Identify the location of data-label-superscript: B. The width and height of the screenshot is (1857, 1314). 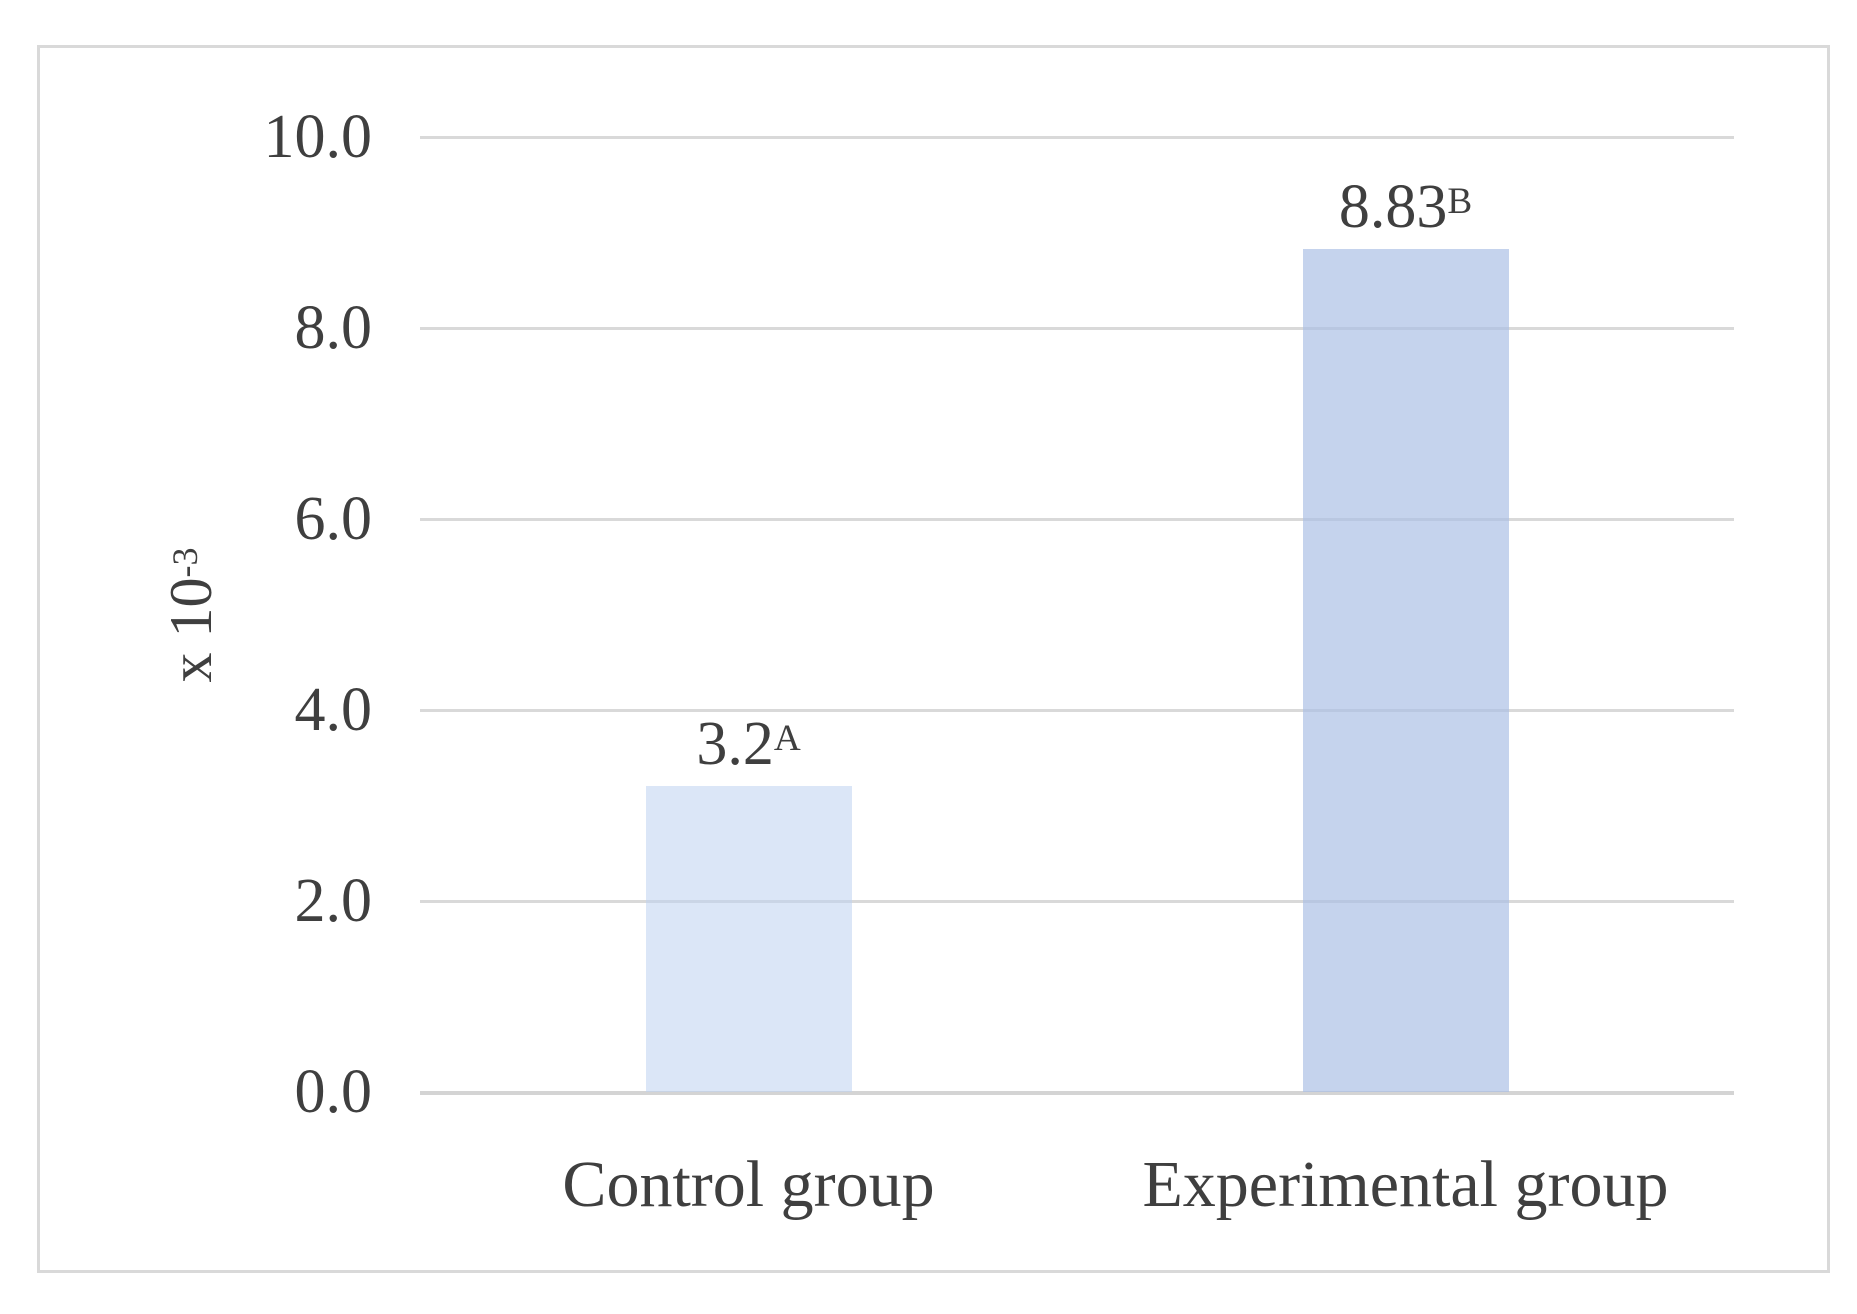
(1460, 201).